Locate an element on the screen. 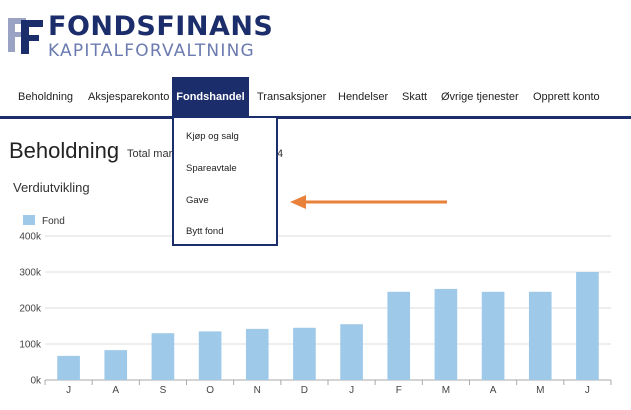 The image size is (631, 410). chart-y-ticks: 0k 100k 200k 300k 400k is located at coordinates (30, 309).